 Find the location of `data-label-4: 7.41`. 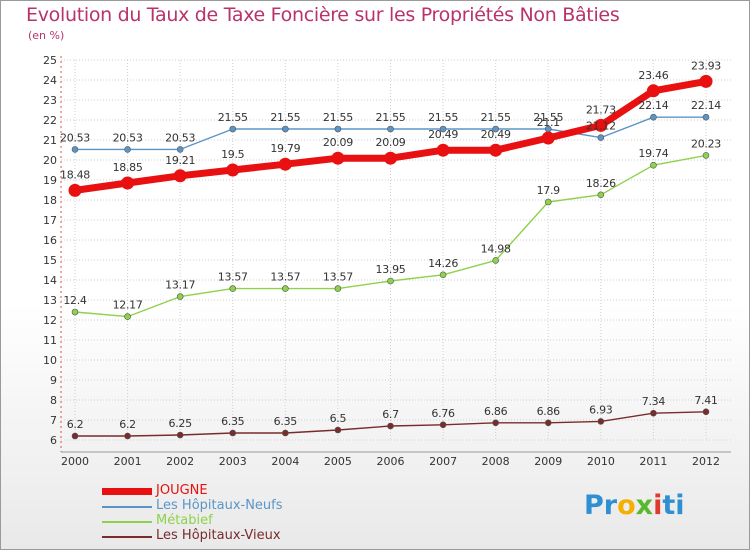

data-label-4: 7.41 is located at coordinates (705, 400).